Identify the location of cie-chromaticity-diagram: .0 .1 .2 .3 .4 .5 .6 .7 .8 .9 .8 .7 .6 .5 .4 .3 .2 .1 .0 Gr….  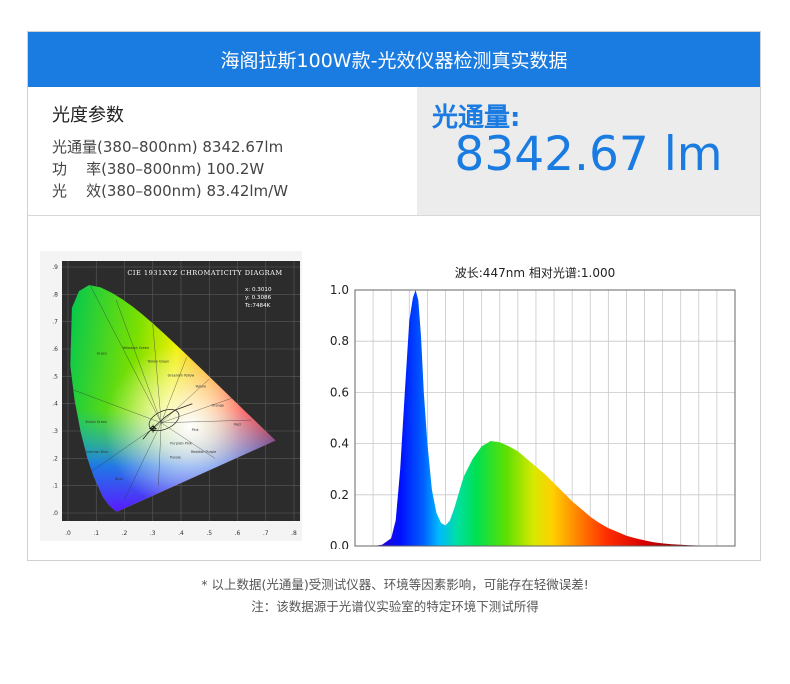
(171, 396).